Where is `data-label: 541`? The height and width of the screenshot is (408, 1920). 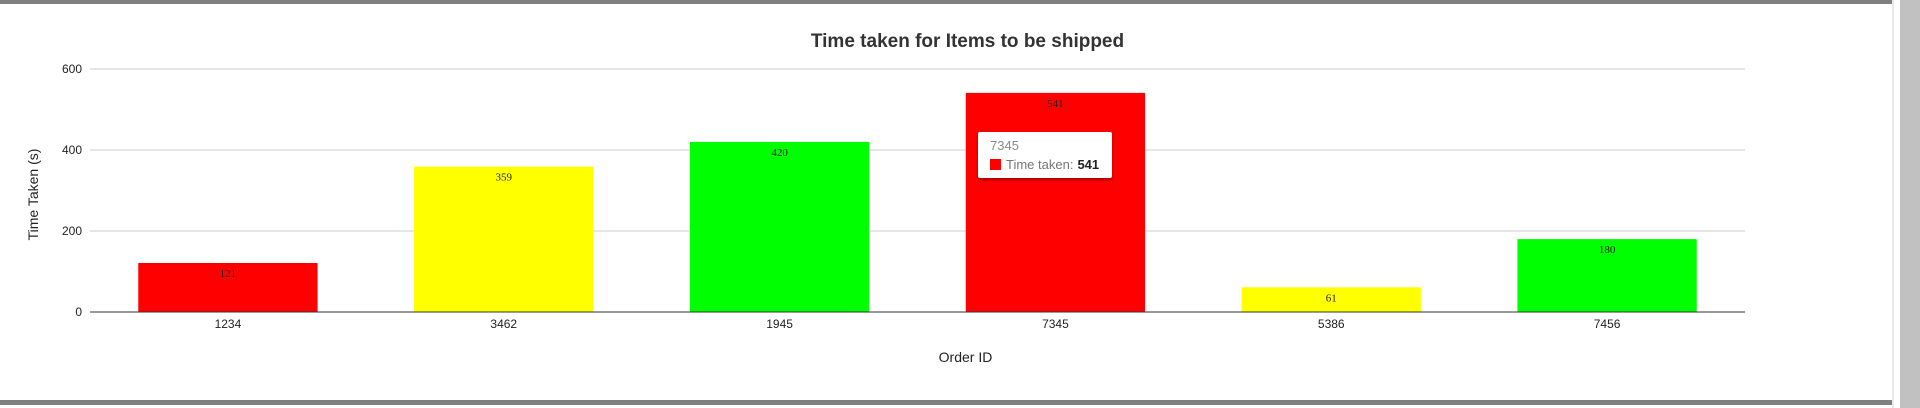 data-label: 541 is located at coordinates (1055, 104).